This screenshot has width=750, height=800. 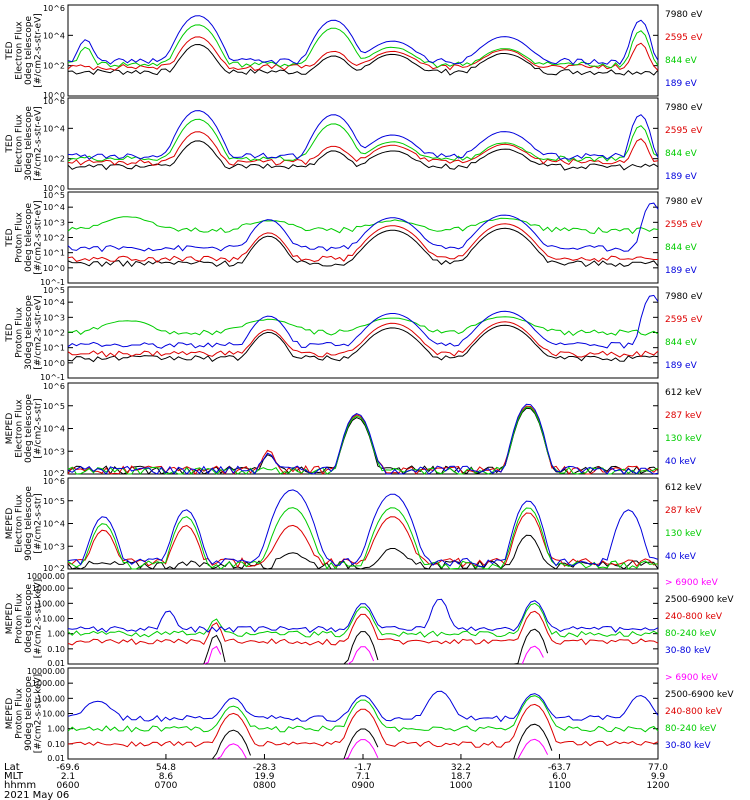 What do you see at coordinates (559, 786) in the screenshot?
I see `x-tick-label-hhmm: 1100` at bounding box center [559, 786].